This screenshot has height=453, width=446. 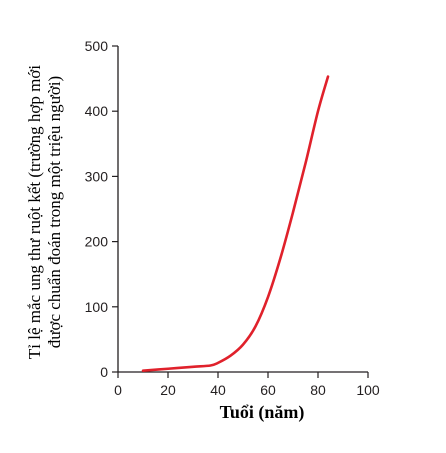 I want to click on x-tick-label: 100, so click(x=368, y=390).